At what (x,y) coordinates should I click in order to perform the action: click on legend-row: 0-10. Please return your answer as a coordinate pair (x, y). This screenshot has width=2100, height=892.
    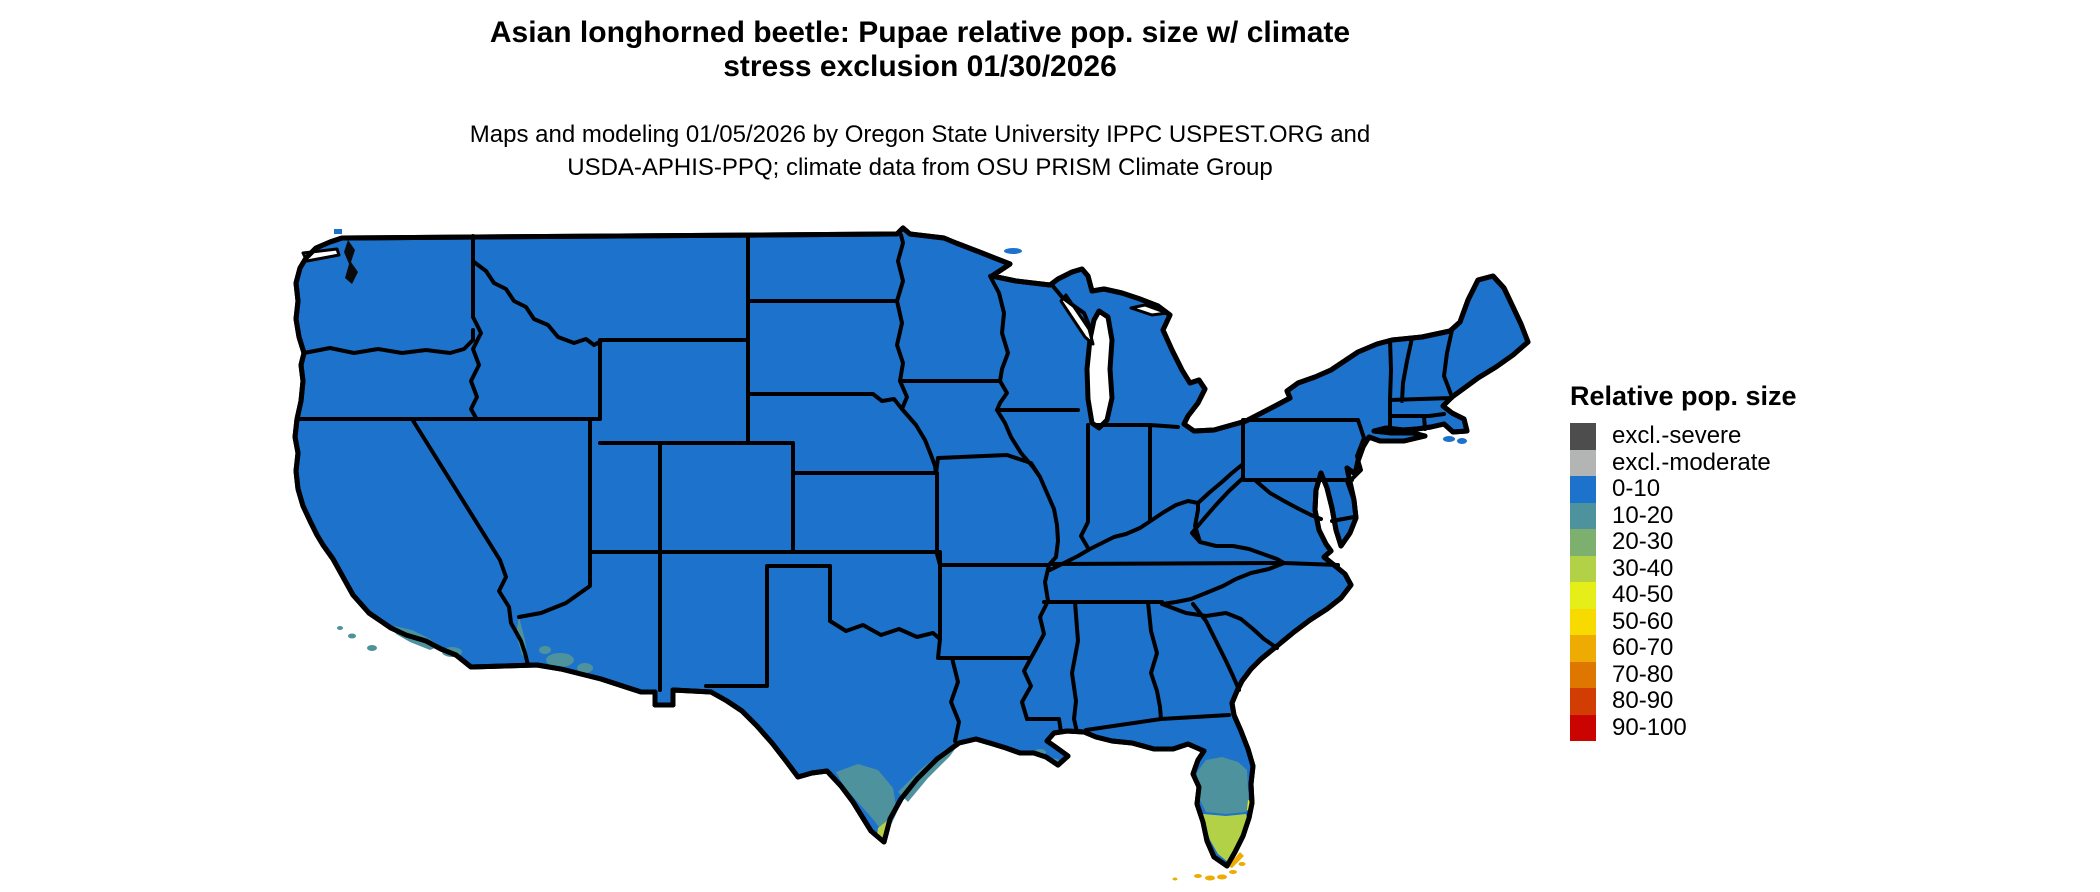
    Looking at the image, I should click on (1683, 489).